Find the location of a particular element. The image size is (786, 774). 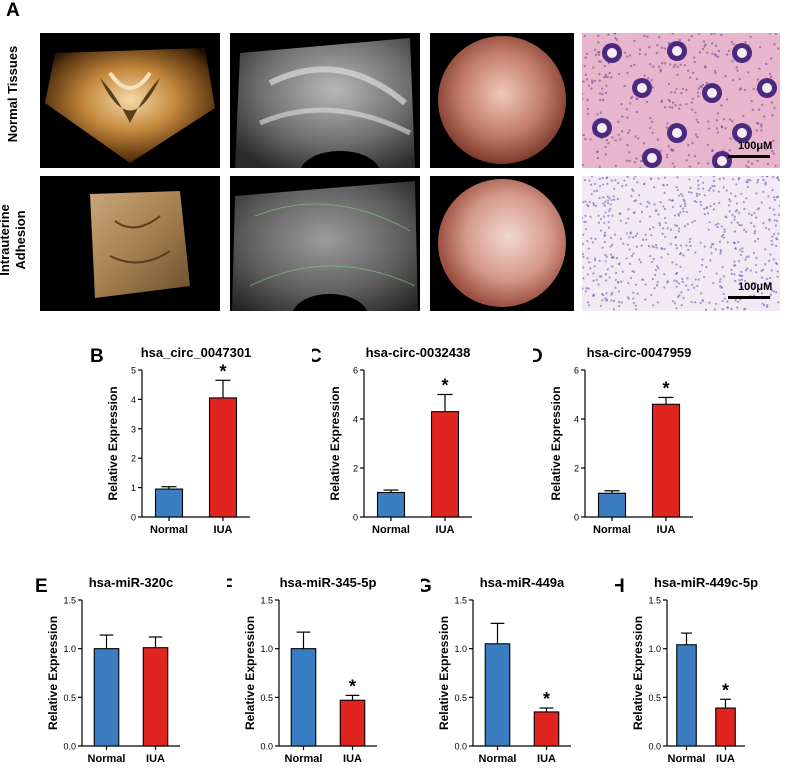

row-label-iua-line1: Intrauterine is located at coordinates (6, 240).